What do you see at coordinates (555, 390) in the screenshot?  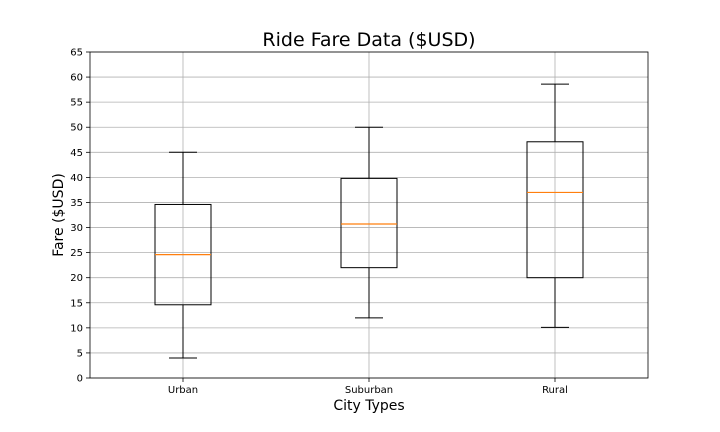 I see `x-tick-label: Rural` at bounding box center [555, 390].